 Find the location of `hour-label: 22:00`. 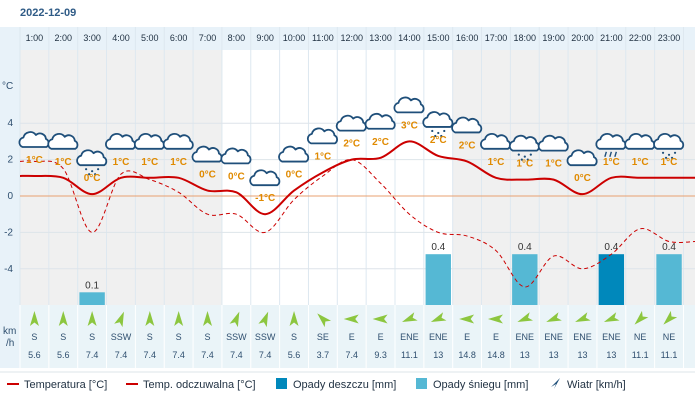

hour-label: 22:00 is located at coordinates (640, 38).